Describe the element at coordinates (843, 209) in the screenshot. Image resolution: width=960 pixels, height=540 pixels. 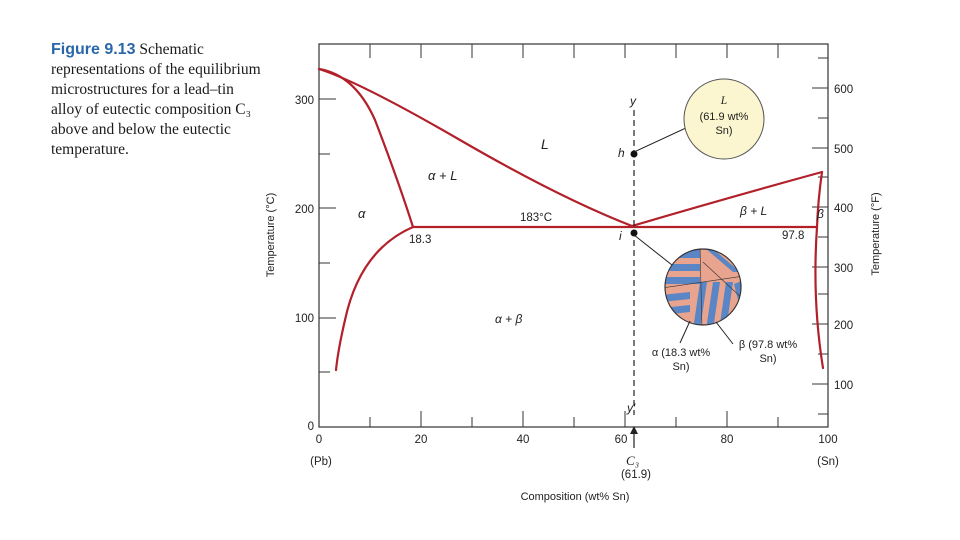
I see `y-right-tick-400: 400` at that location.